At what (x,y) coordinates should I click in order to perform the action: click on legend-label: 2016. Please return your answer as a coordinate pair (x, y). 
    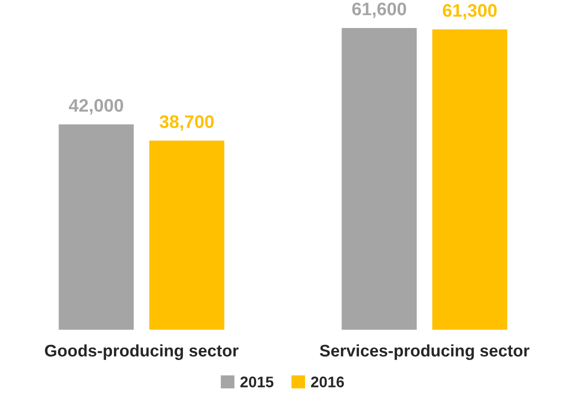
    Looking at the image, I should click on (327, 382).